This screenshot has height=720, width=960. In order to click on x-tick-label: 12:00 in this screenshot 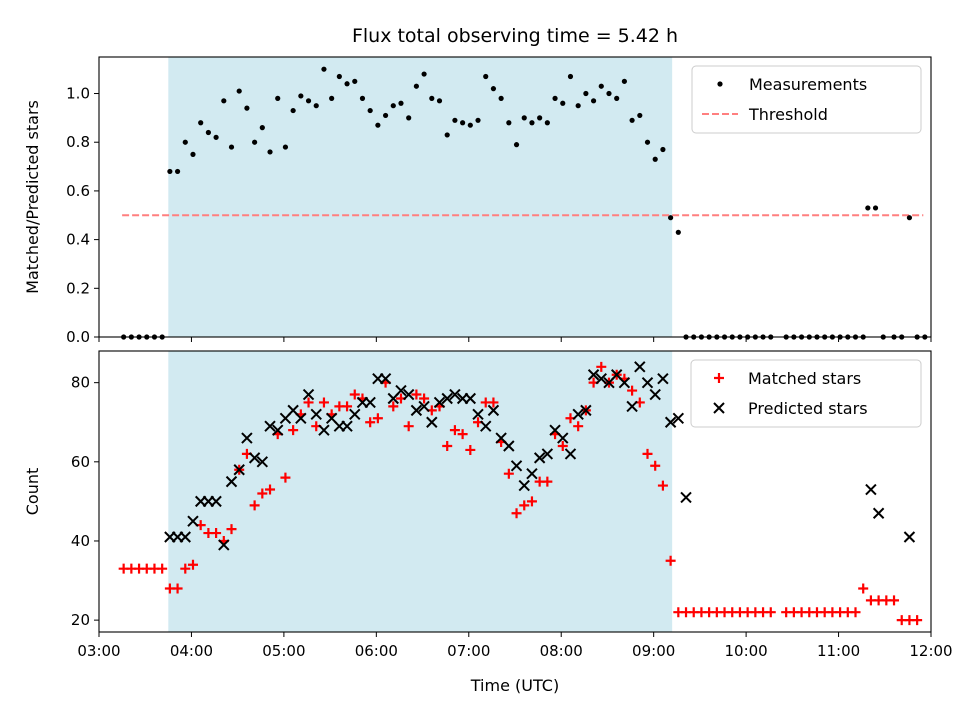, I will do `click(930, 651)`.